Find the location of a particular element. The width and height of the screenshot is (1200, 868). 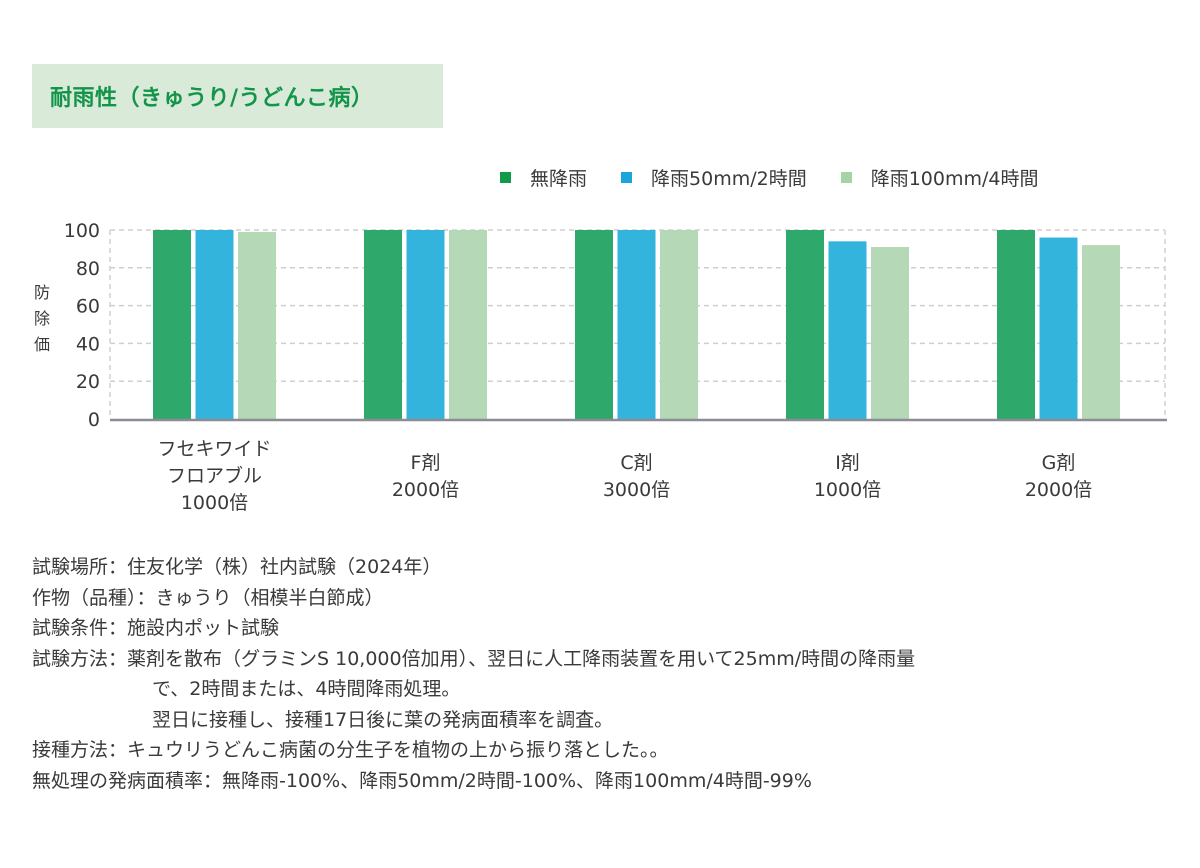

note-label: 作物（品種）： is located at coordinates (94, 597).